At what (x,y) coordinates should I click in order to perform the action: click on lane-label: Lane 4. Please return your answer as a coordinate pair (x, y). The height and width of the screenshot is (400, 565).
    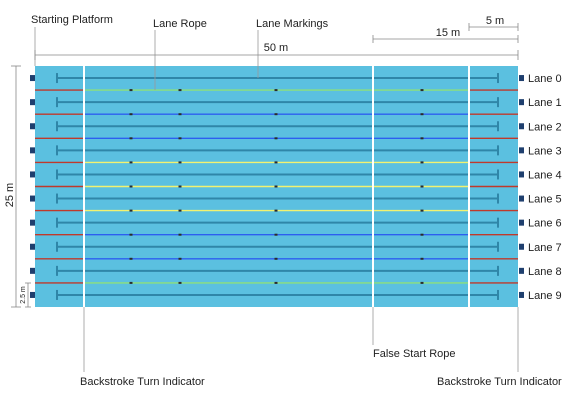
    Looking at the image, I should click on (545, 175).